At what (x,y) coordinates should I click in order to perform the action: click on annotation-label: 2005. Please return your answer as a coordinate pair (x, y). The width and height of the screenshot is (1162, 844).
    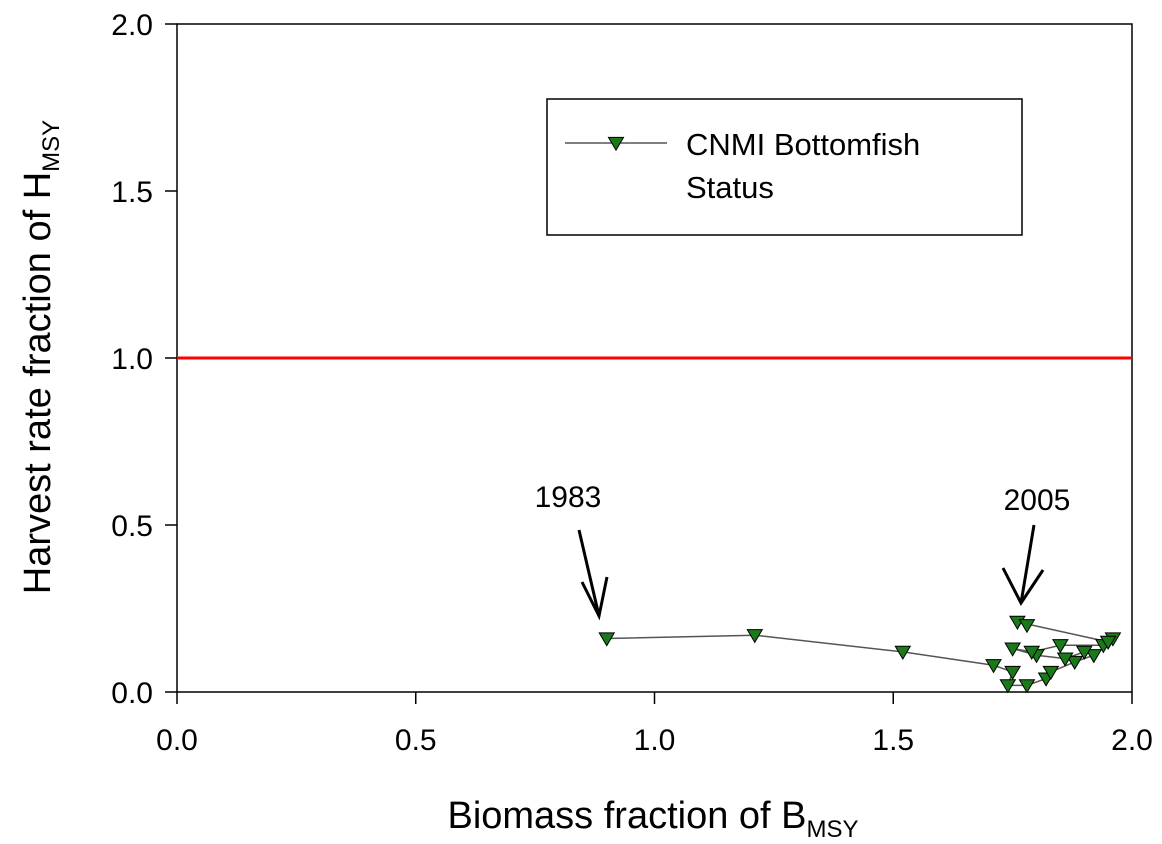
    Looking at the image, I should click on (1037, 500).